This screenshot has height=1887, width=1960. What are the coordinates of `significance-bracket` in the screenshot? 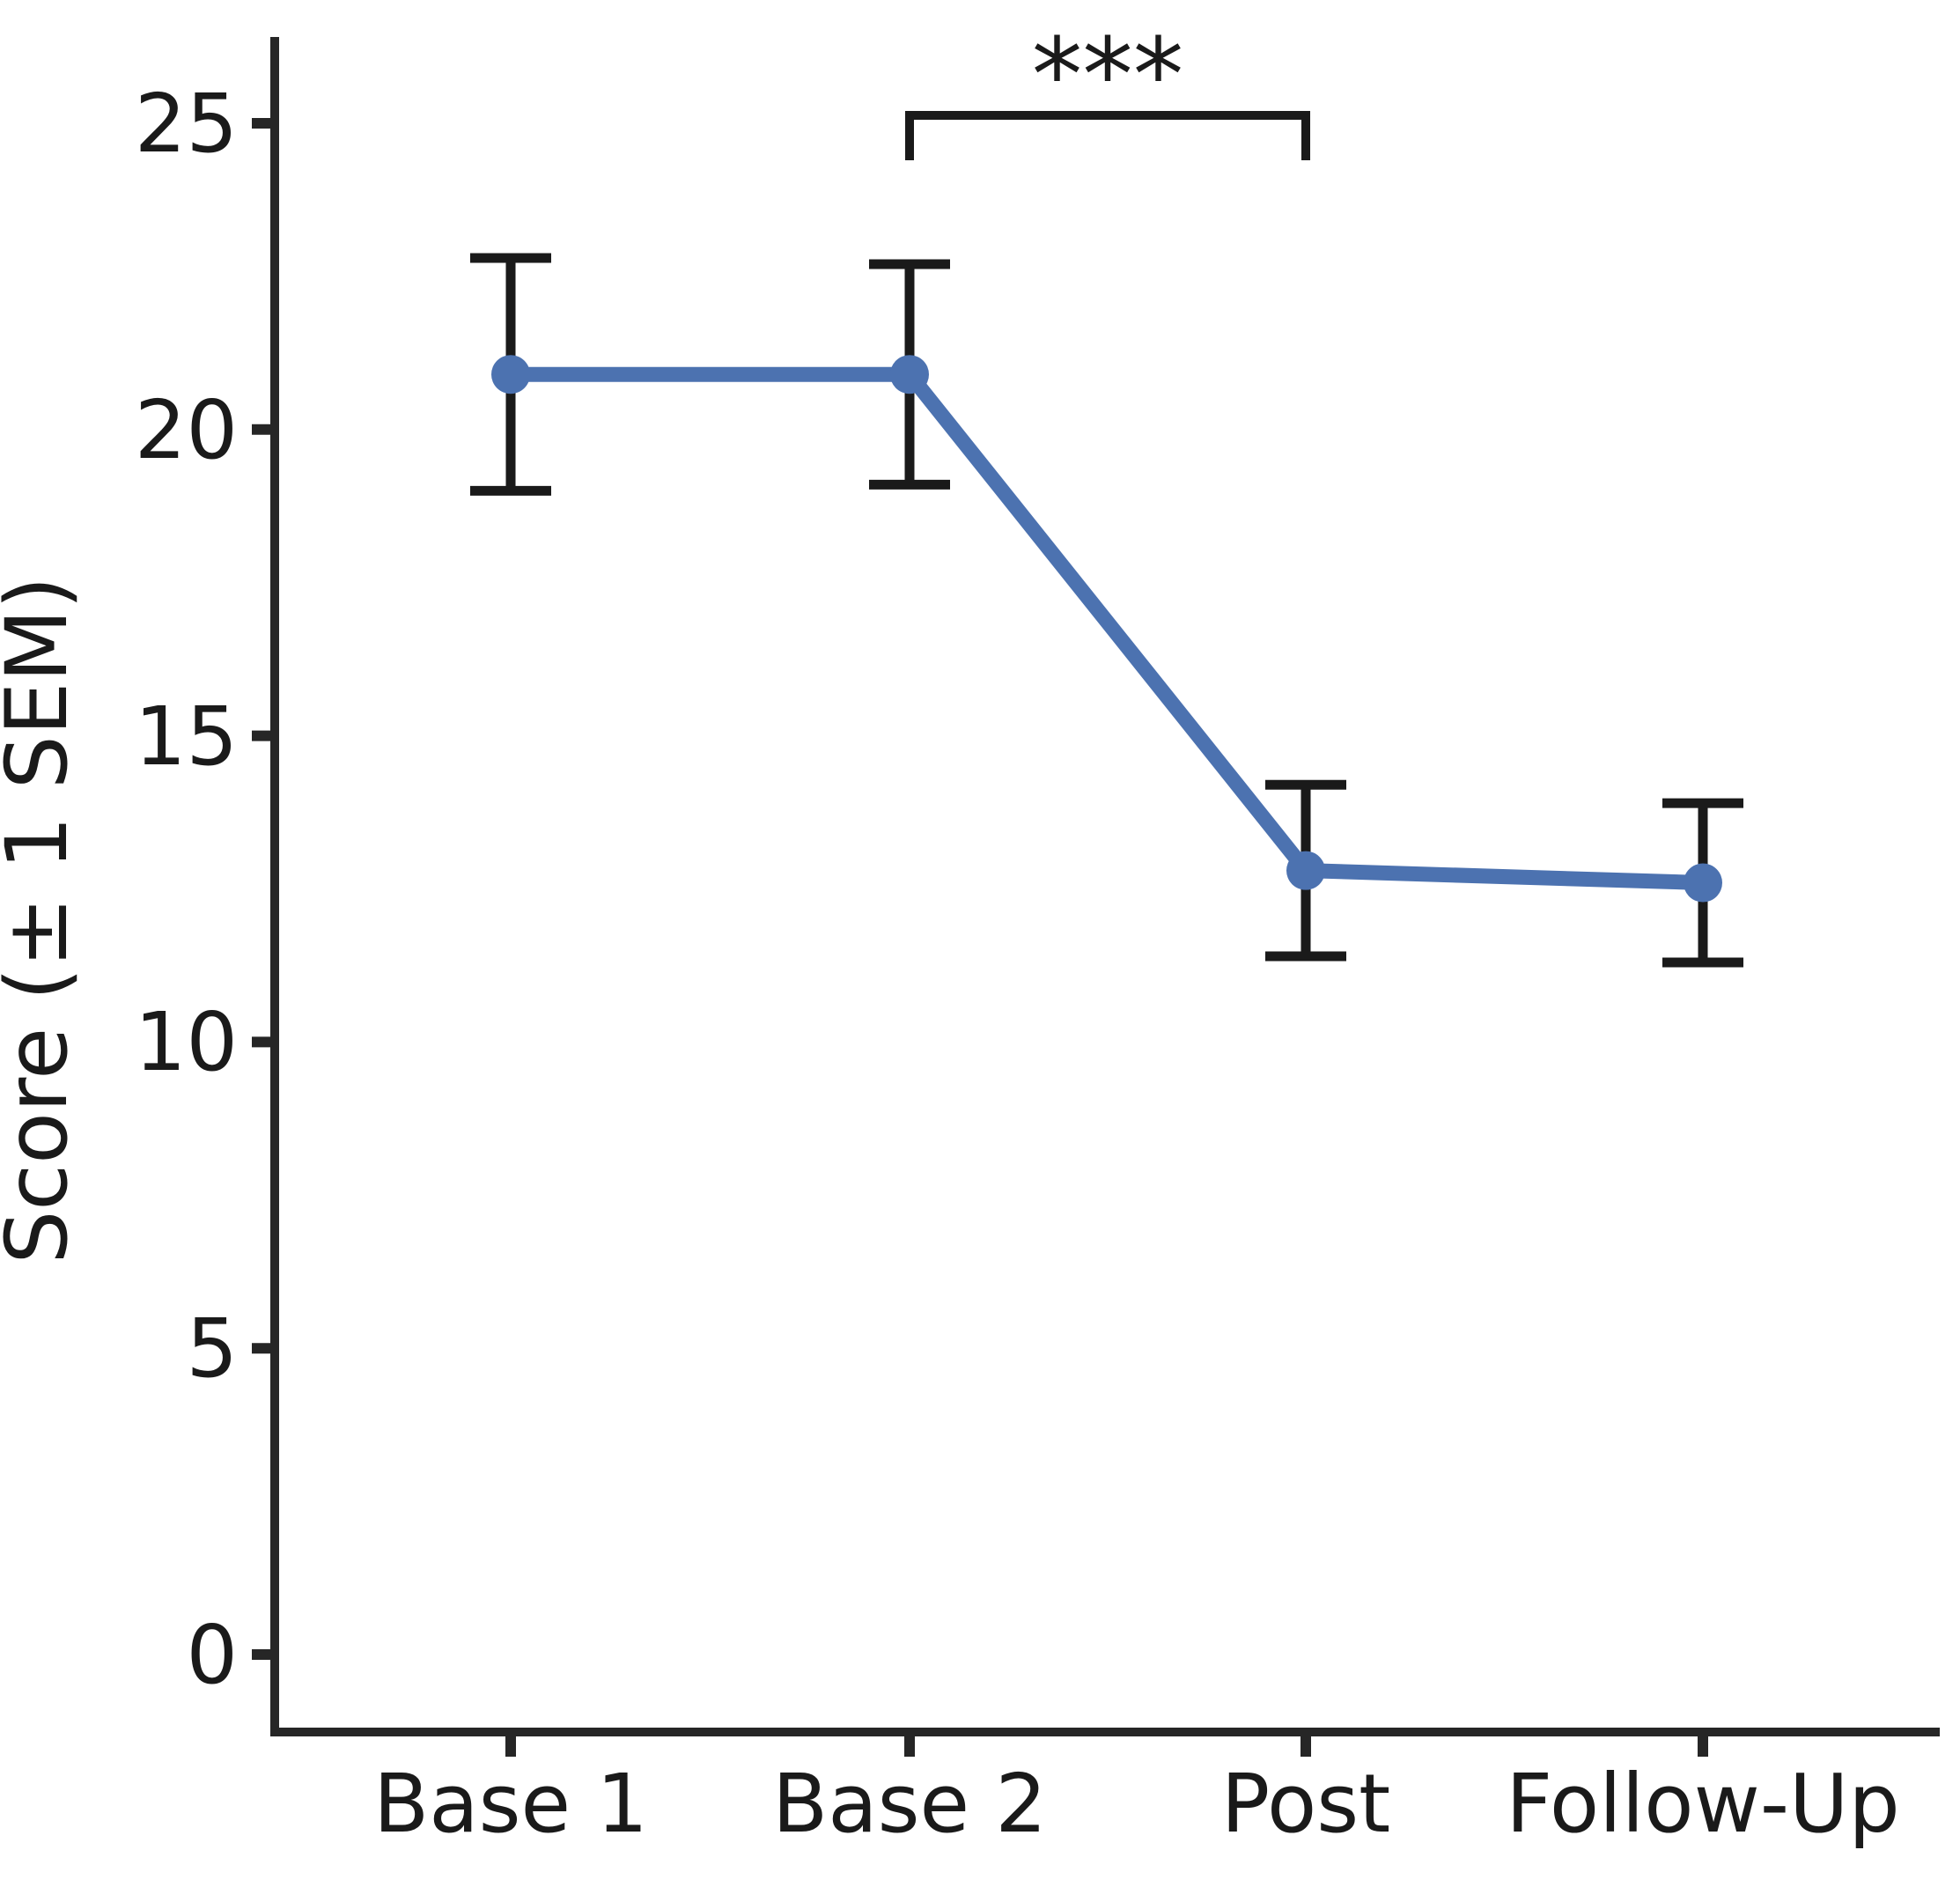 It's located at (1107, 135).